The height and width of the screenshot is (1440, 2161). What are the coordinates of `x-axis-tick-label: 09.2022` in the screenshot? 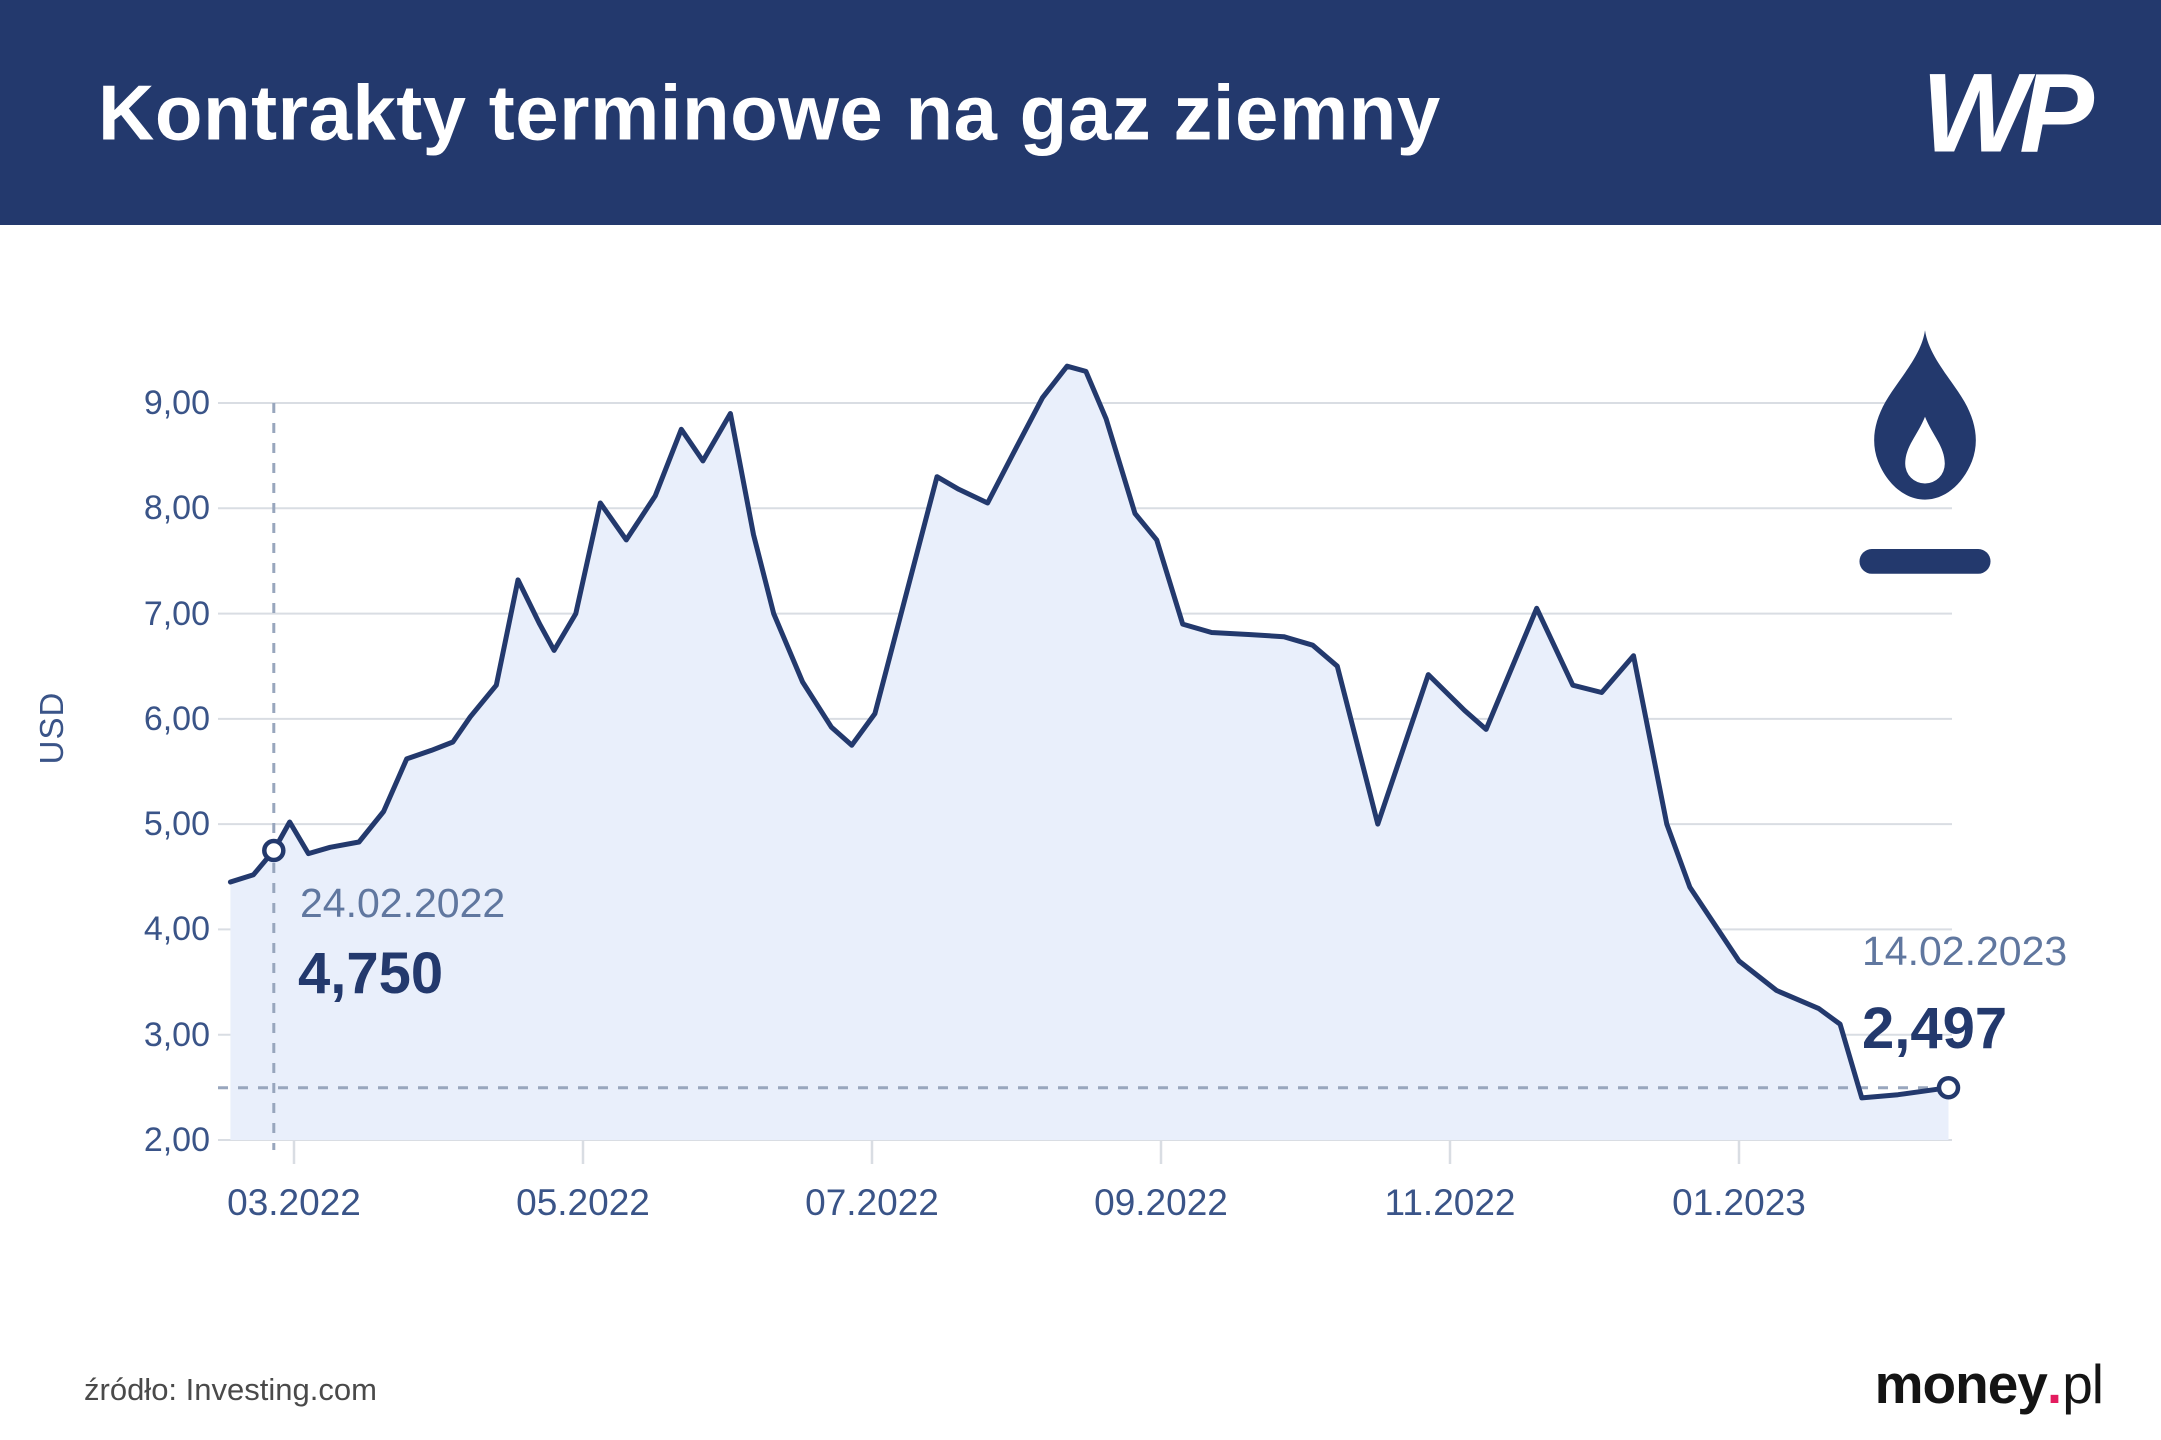 It's located at (1161, 1202).